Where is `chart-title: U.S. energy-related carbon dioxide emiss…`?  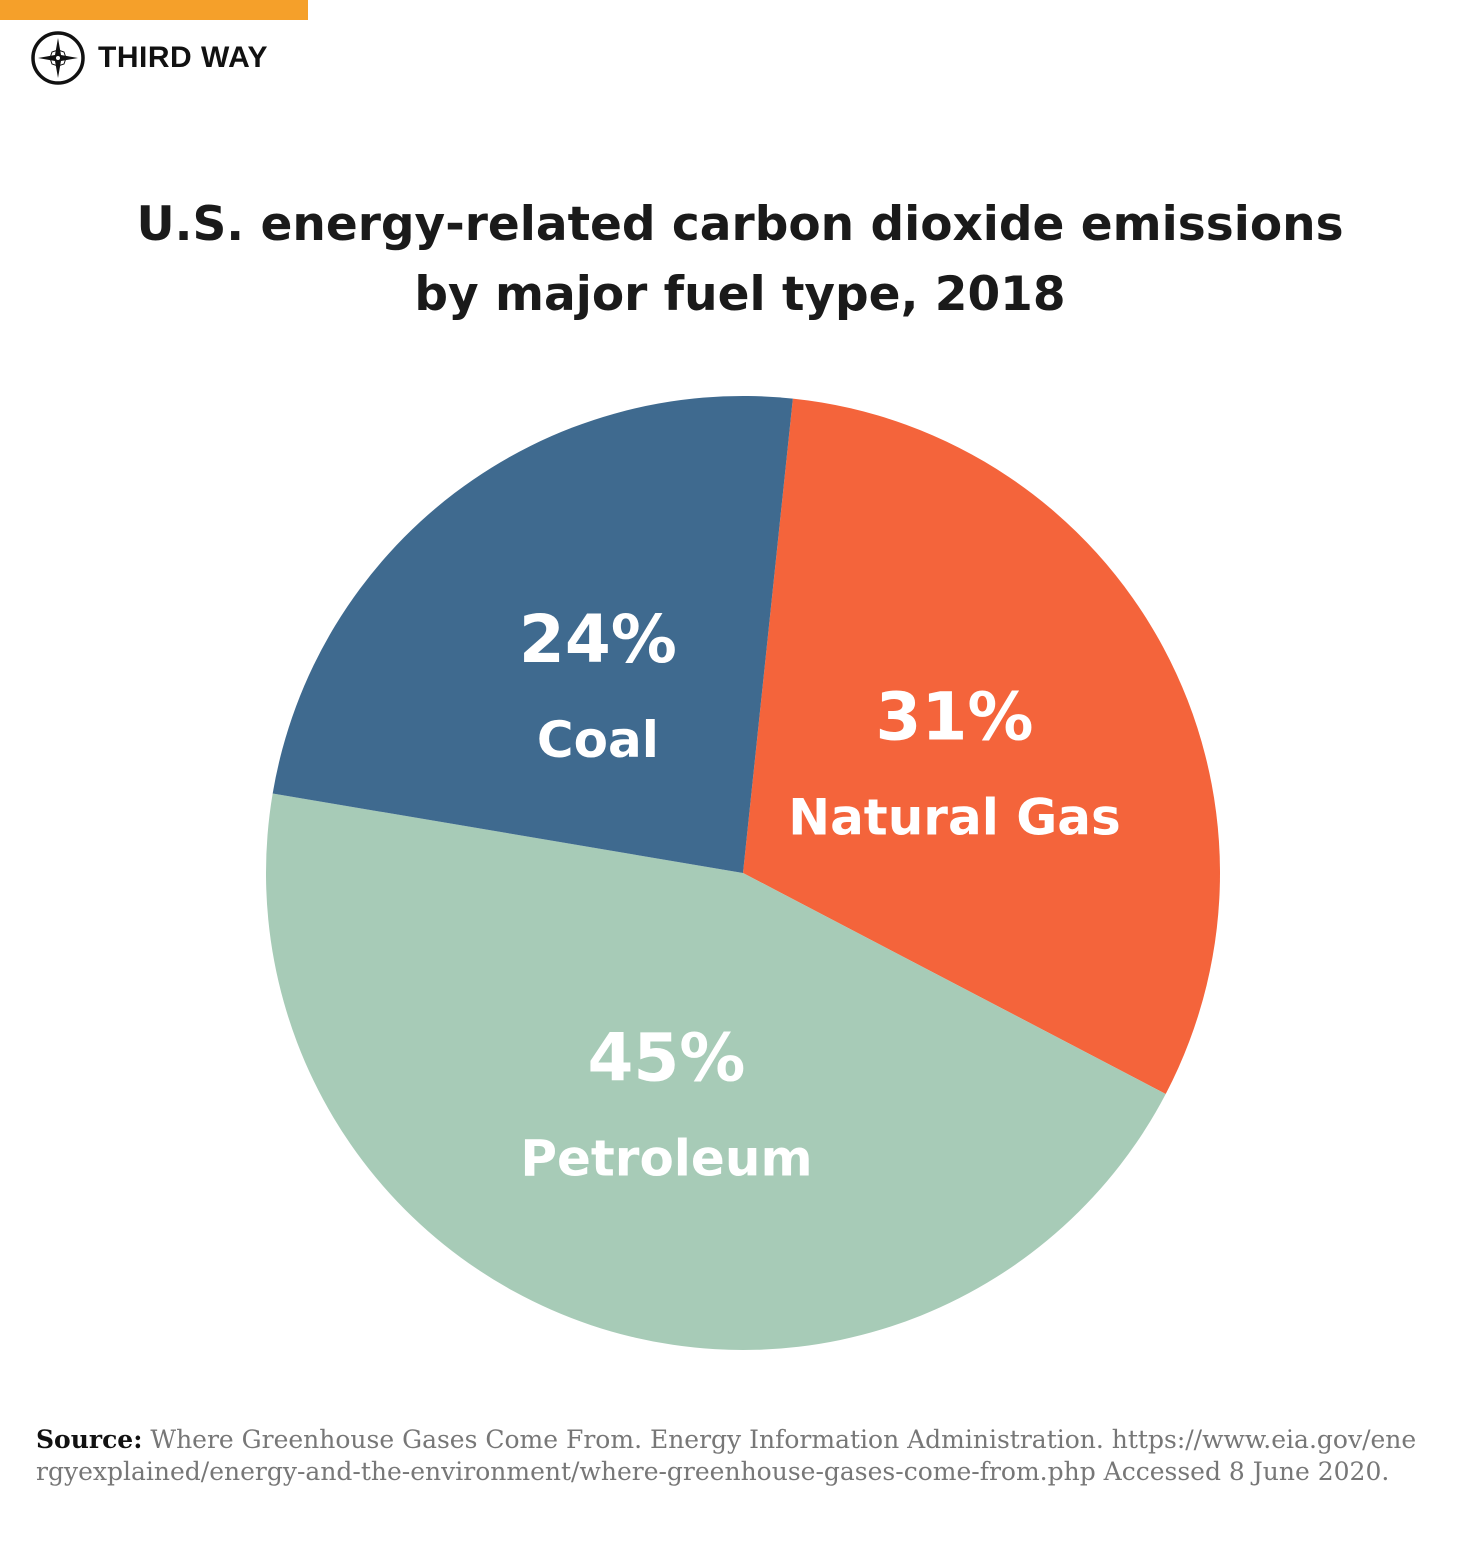
chart-title: U.S. energy-related carbon dioxide emiss… is located at coordinates (740, 260).